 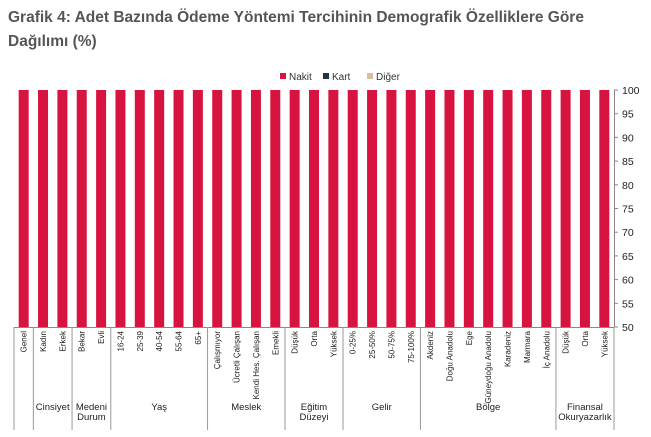 What do you see at coordinates (275, 343) in the screenshot?
I see `x-tick-label-14: Emekli` at bounding box center [275, 343].